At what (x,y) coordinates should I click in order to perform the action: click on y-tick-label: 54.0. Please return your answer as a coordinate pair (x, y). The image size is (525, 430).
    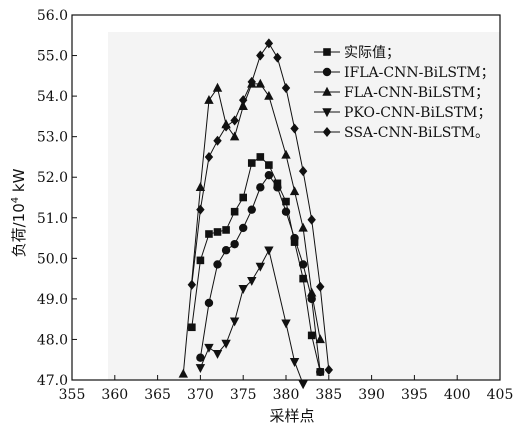
    Looking at the image, I should click on (52, 97).